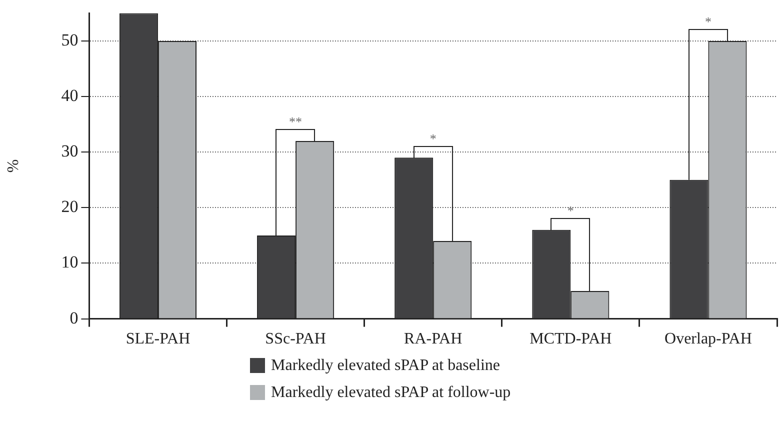 This screenshot has height=432, width=779. I want to click on y-tick-label: 0, so click(74, 318).